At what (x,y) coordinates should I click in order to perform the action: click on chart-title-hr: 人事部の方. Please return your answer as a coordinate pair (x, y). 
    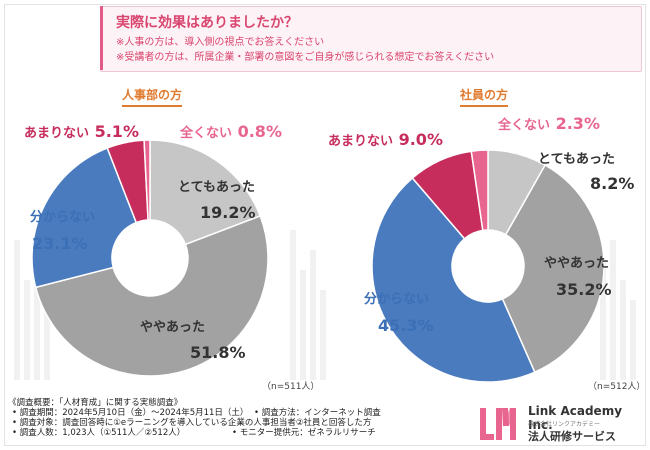
    Looking at the image, I should click on (152, 96).